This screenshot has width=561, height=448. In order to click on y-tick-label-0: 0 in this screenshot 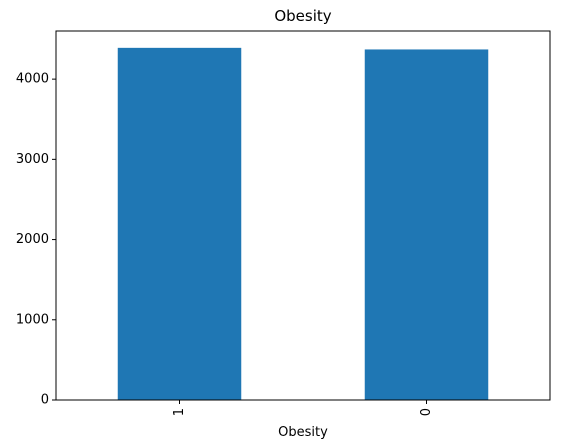, I will do `click(45, 400)`.